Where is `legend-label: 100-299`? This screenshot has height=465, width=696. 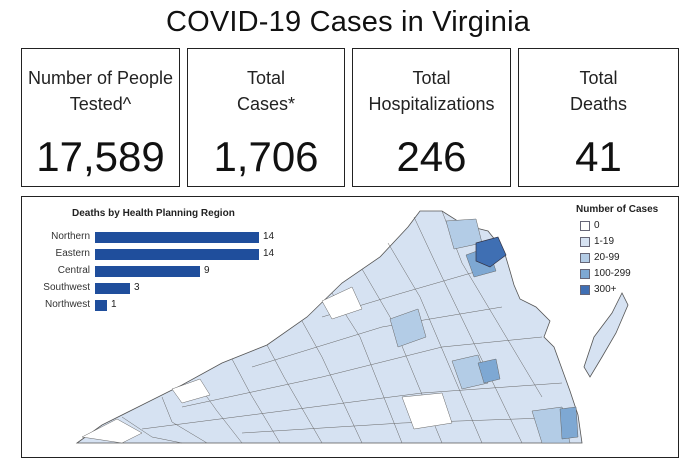
legend-label: 100-299 is located at coordinates (612, 273).